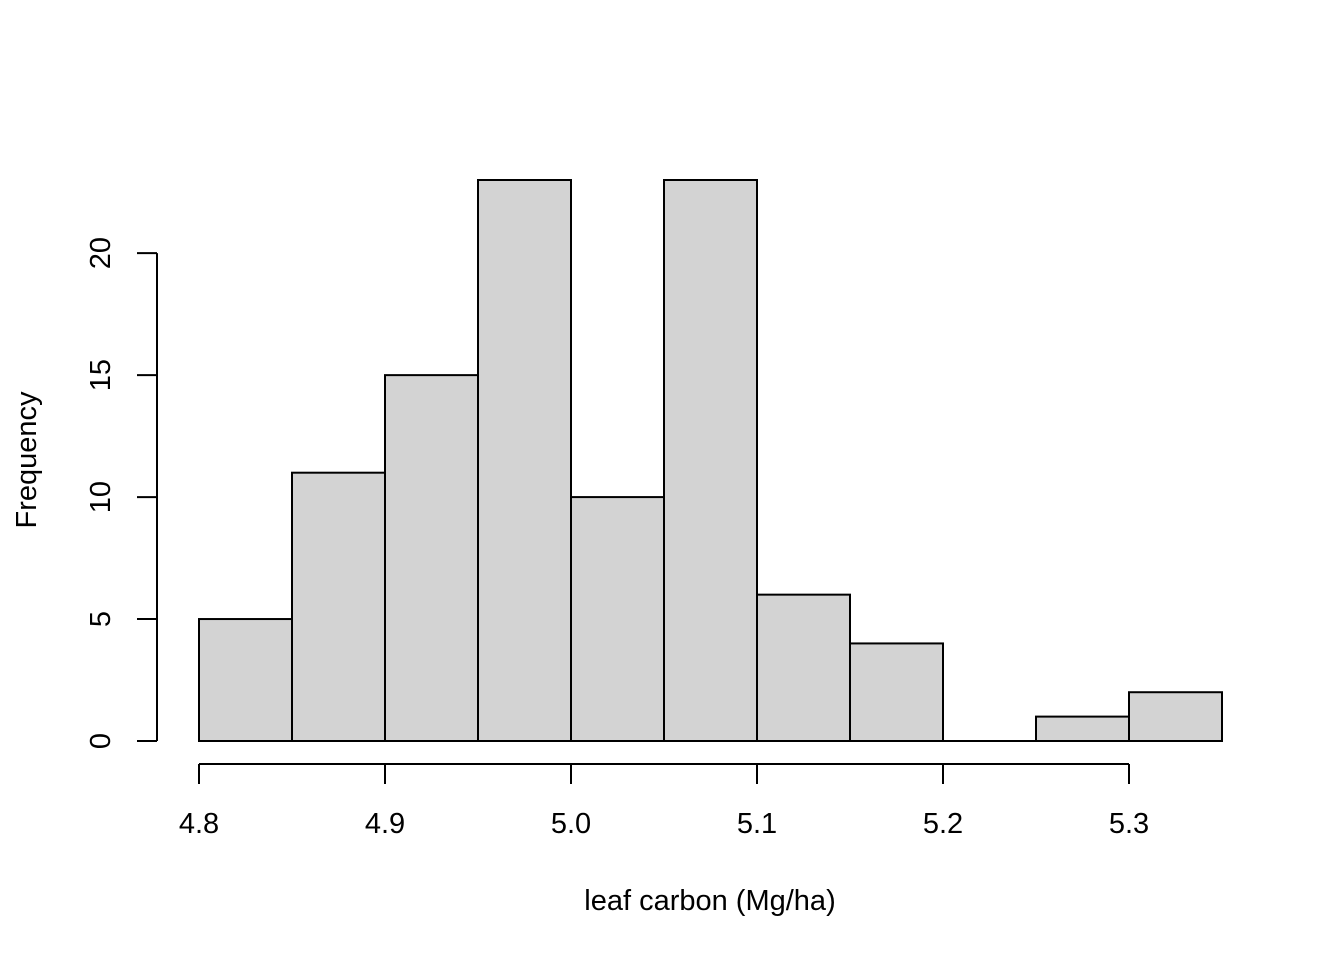 The image size is (1344, 960). What do you see at coordinates (571, 824) in the screenshot?
I see `x-tick-label: 5.0` at bounding box center [571, 824].